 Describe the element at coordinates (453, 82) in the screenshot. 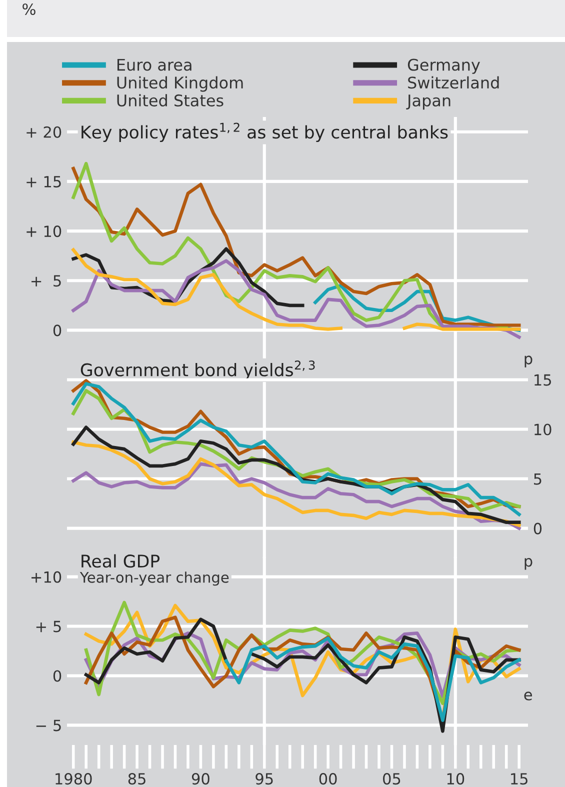

I see `legend-label: Switzerland` at that location.